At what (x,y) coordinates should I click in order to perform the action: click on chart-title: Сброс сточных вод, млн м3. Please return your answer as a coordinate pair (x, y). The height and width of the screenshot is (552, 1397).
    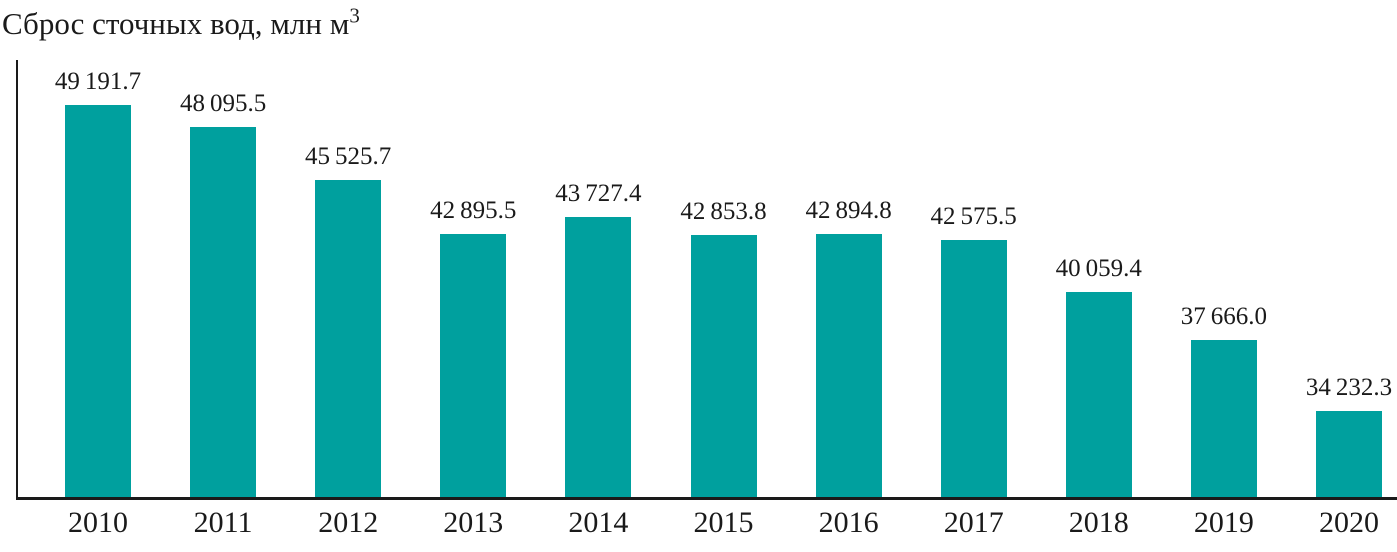
    Looking at the image, I should click on (181, 22).